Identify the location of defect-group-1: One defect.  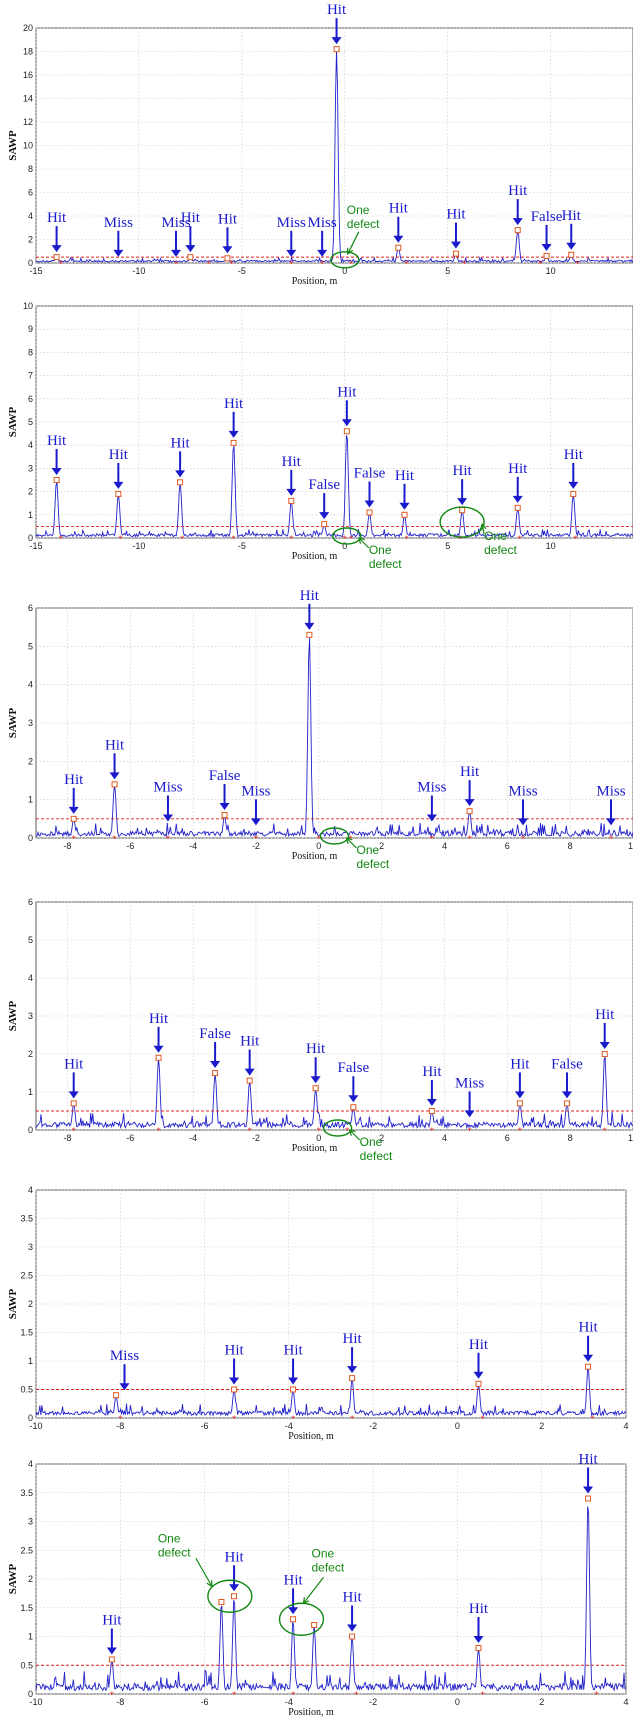
(354, 849).